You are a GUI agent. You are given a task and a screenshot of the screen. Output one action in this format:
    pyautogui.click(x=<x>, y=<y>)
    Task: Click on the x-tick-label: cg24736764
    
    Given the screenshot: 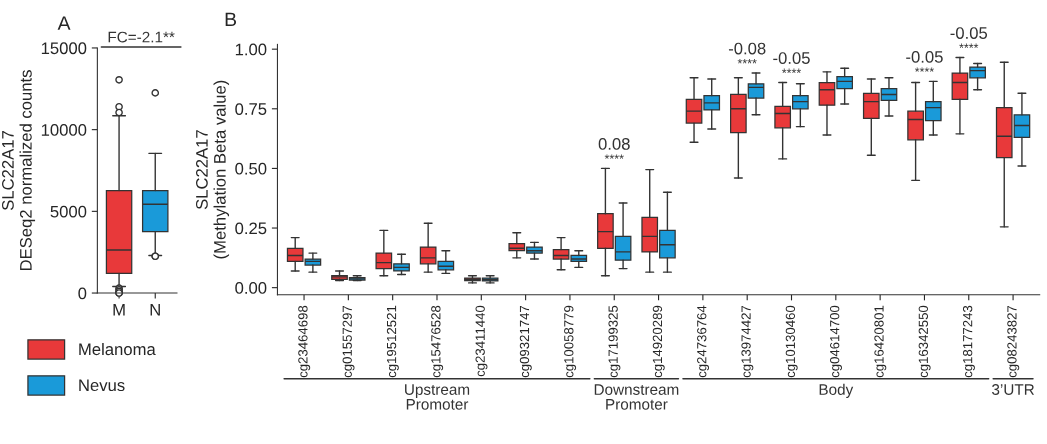 What is the action you would take?
    pyautogui.click(x=703, y=341)
    